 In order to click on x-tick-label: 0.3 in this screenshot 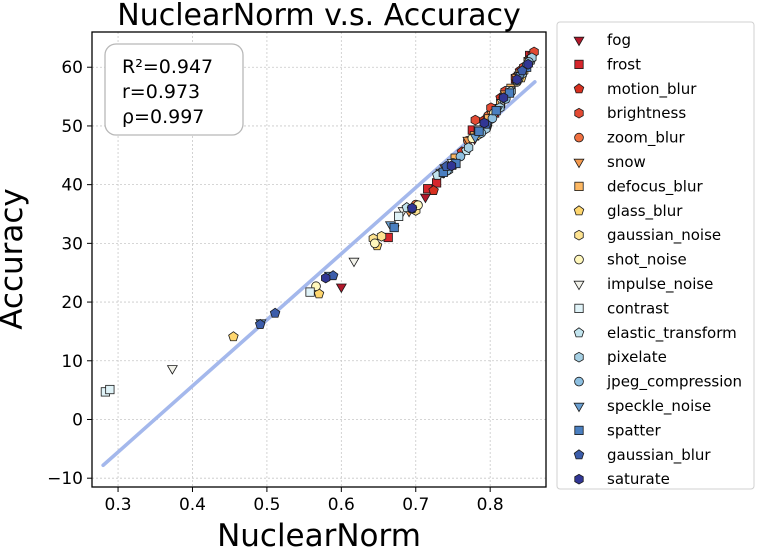, I will do `click(118, 505)`.